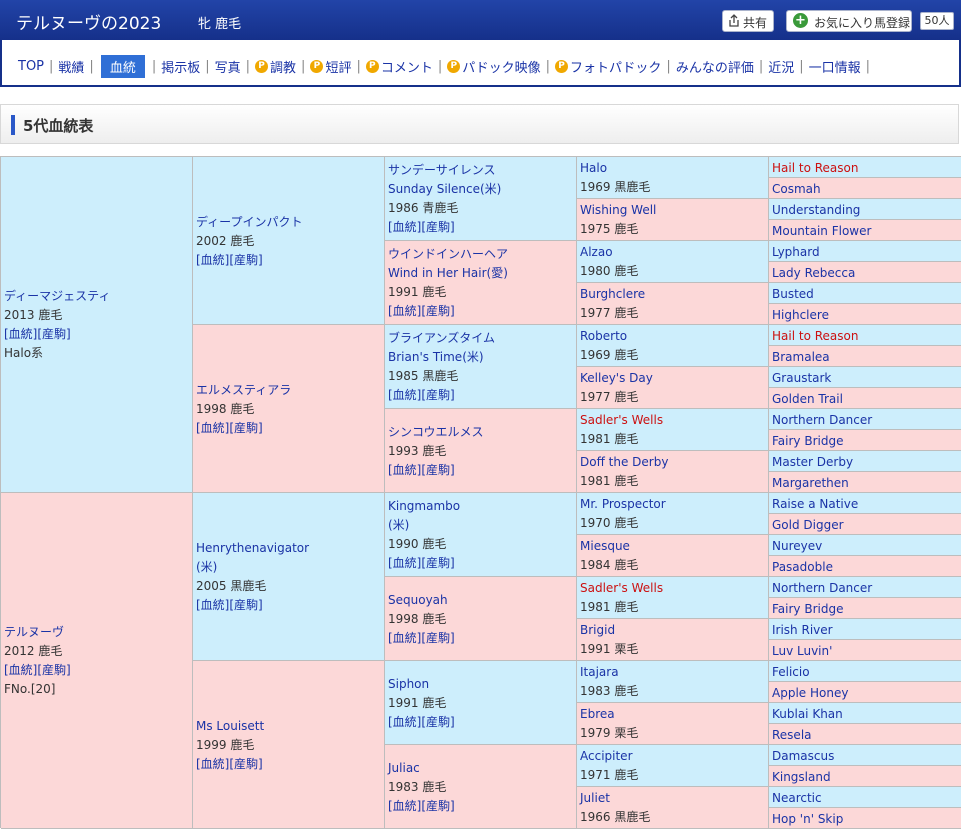 The width and height of the screenshot is (961, 831). Describe the element at coordinates (714, 68) in the screenshot. I see `nav-ratings: みんなの評価` at that location.